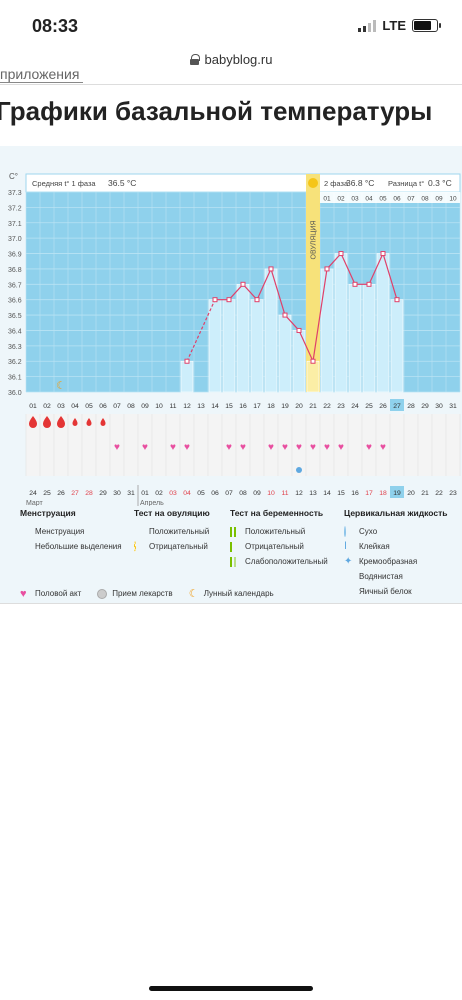 This screenshot has height=1000, width=462. I want to click on sticky-icon: Ⅰ, so click(345, 546).